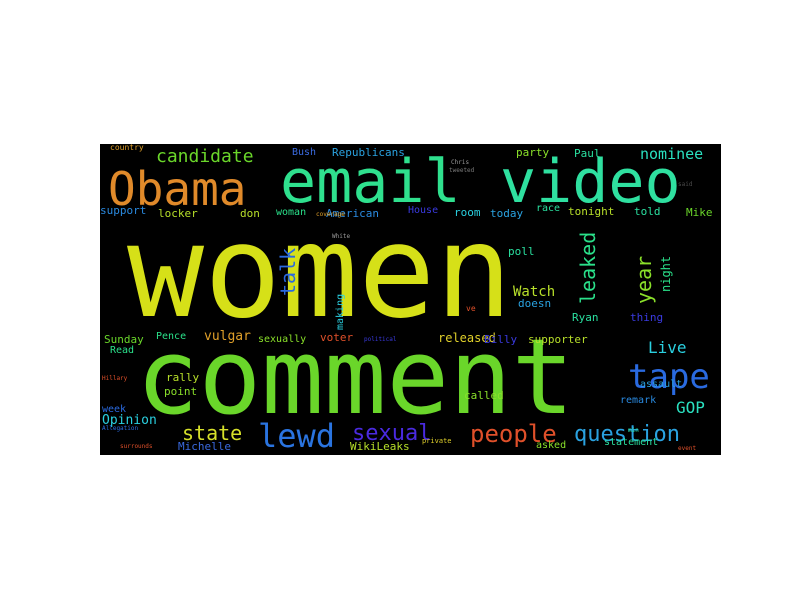 The image size is (800, 600). What do you see at coordinates (330, 214) in the screenshot?
I see `word-coverage: coverage` at bounding box center [330, 214].